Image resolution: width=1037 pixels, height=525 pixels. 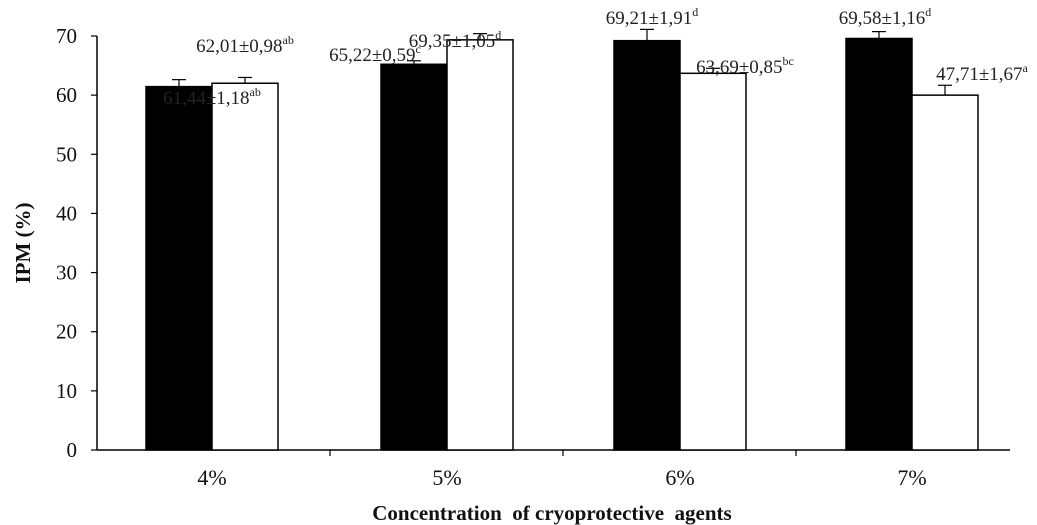 I want to click on data-label: 69,21±1,91d, so click(x=652, y=17).